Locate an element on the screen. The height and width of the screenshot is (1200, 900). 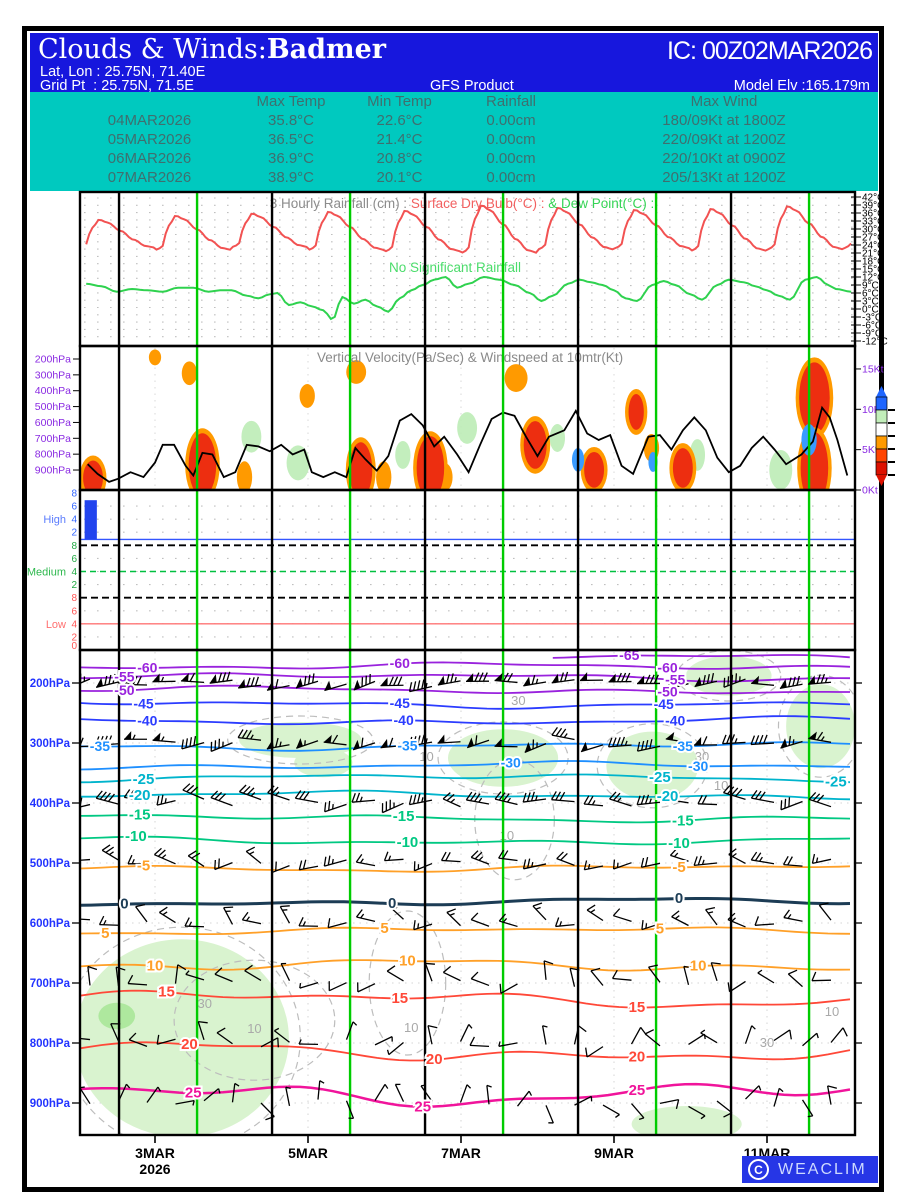
isotherm-label: -15 is located at coordinates (404, 816).